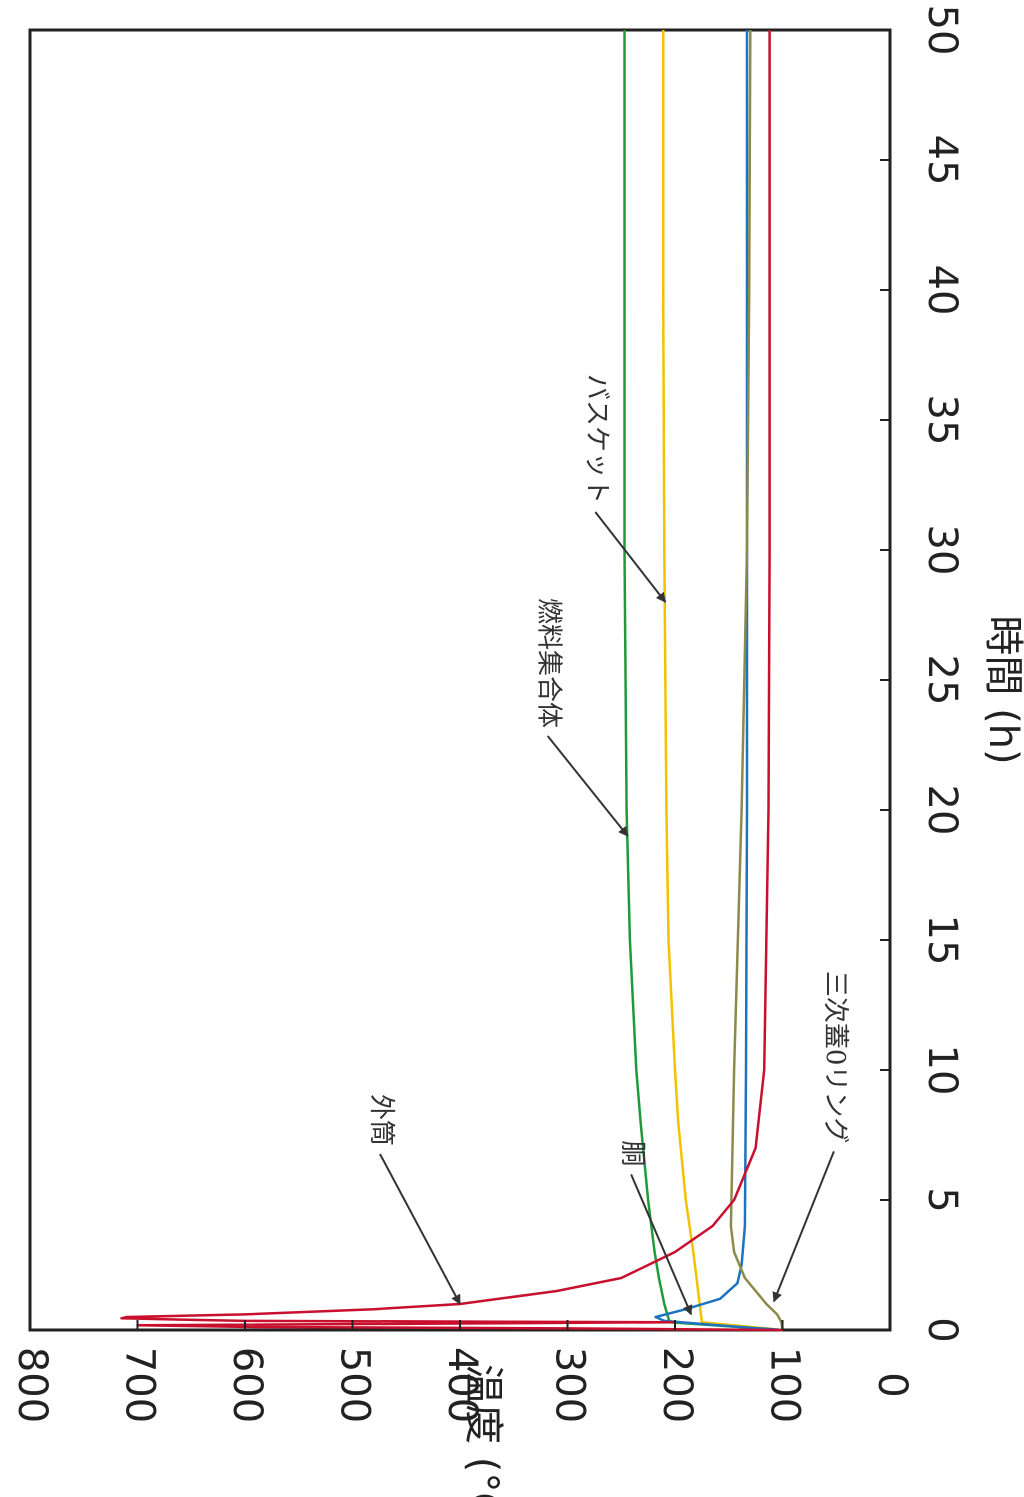 This screenshot has height=1497, width=1024. Describe the element at coordinates (355, 1385) in the screenshot. I see `y-tick-label: 500` at that location.